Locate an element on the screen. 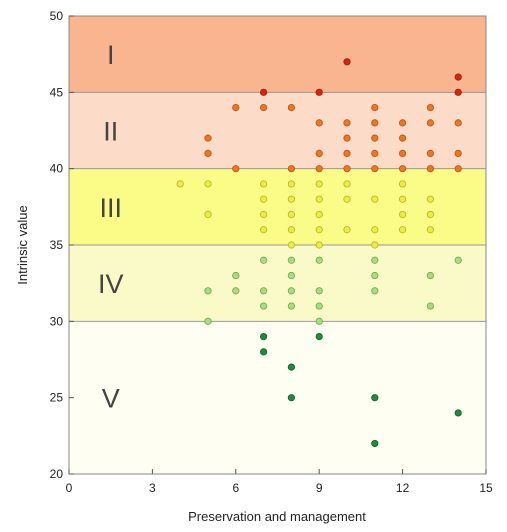 This screenshot has width=507, height=532. x-tick-label: 3 is located at coordinates (152, 488).